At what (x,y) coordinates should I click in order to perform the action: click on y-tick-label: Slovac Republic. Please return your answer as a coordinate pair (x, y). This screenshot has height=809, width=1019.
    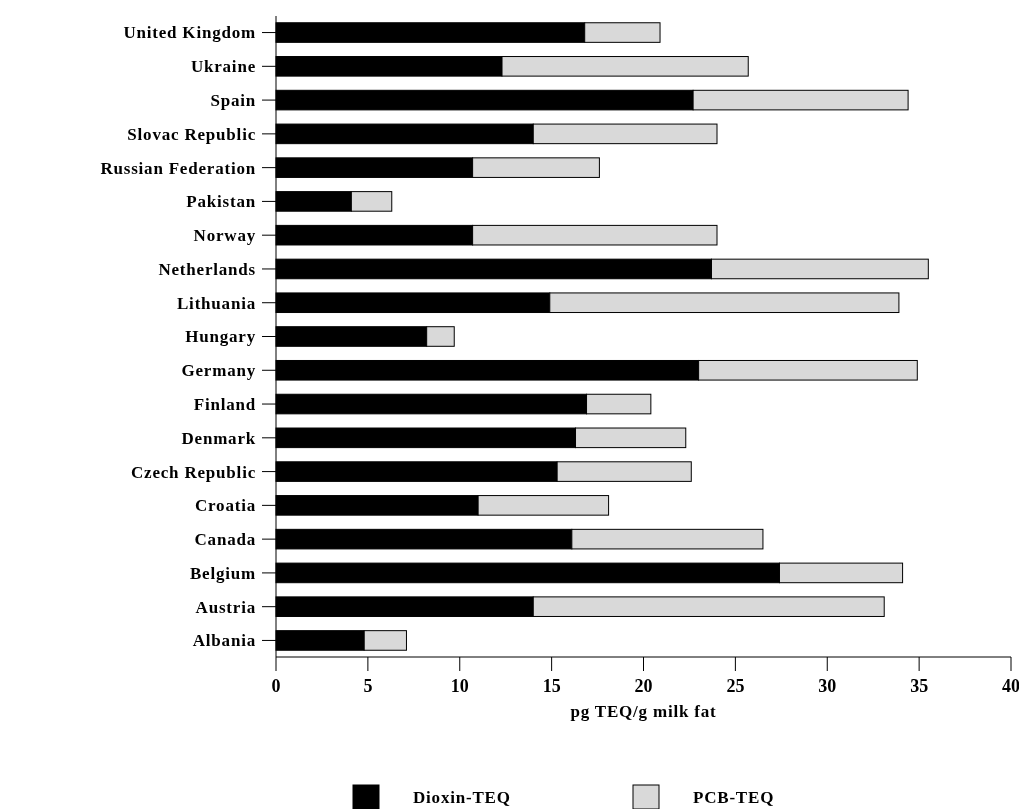
    Looking at the image, I should click on (191, 134).